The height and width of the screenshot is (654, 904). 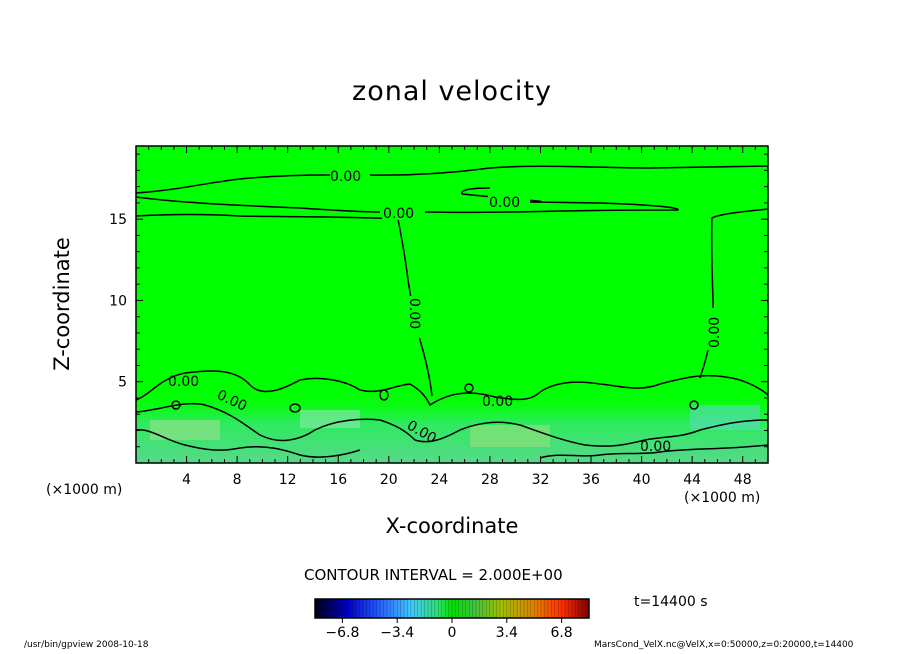 I want to click on colorbar-tick-label: −3.4, so click(x=397, y=633).